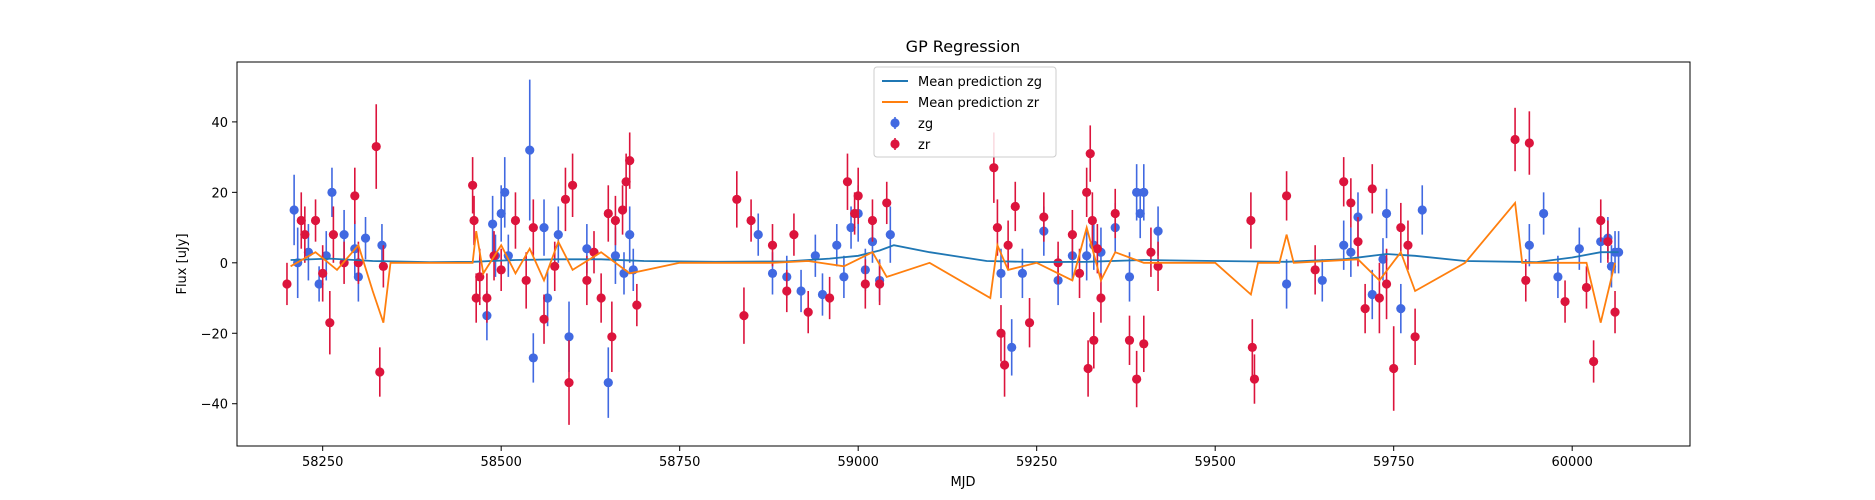 The height and width of the screenshot is (500, 1875). What do you see at coordinates (925, 124) in the screenshot?
I see `legend-entry: zg` at bounding box center [925, 124].